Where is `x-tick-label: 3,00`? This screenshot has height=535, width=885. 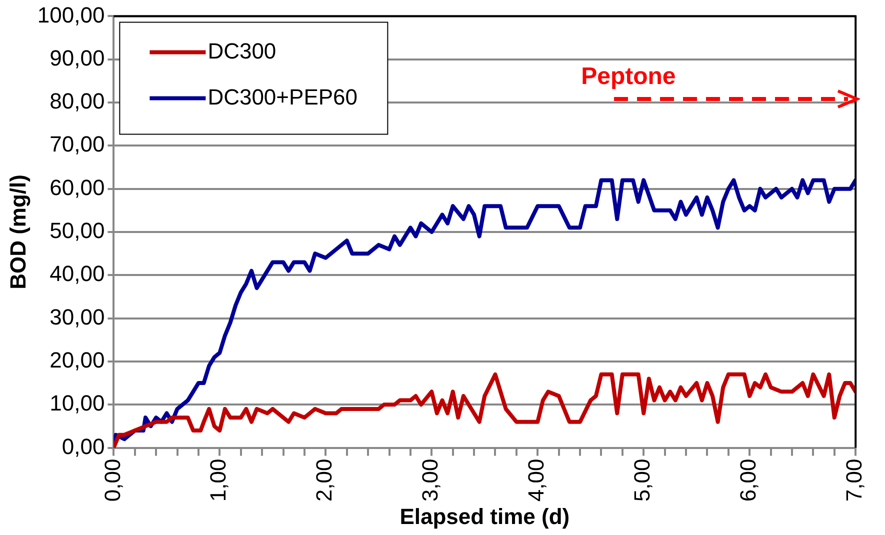
x-tick-label: 3,00 is located at coordinates (430, 480).